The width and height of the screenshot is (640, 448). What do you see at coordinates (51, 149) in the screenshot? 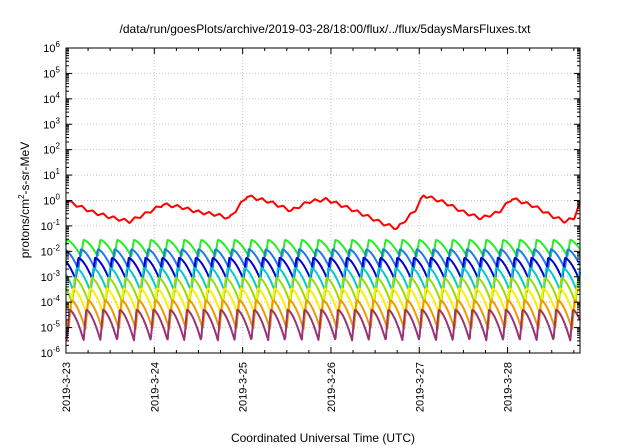
I see `y-tick-label: 10²` at bounding box center [51, 149].